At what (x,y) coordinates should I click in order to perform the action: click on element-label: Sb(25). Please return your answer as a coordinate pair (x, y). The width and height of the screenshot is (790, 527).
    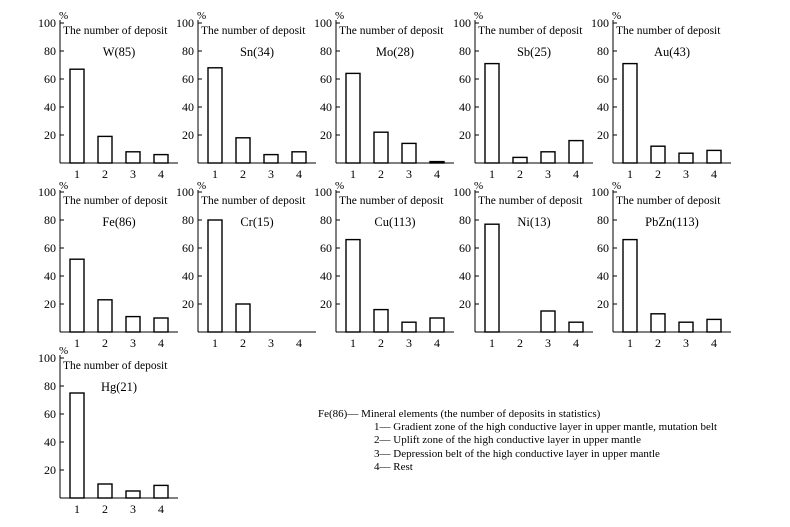
    Looking at the image, I should click on (534, 52).